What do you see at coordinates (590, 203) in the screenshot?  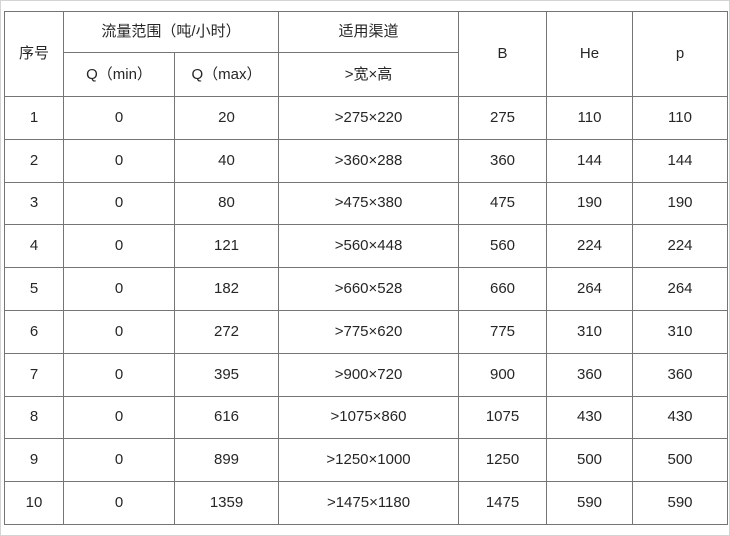 I see `cell-he: 190` at bounding box center [590, 203].